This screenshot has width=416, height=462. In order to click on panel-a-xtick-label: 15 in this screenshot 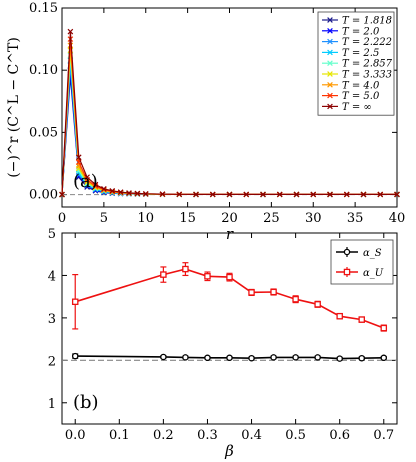, I will do `click(187, 218)`.